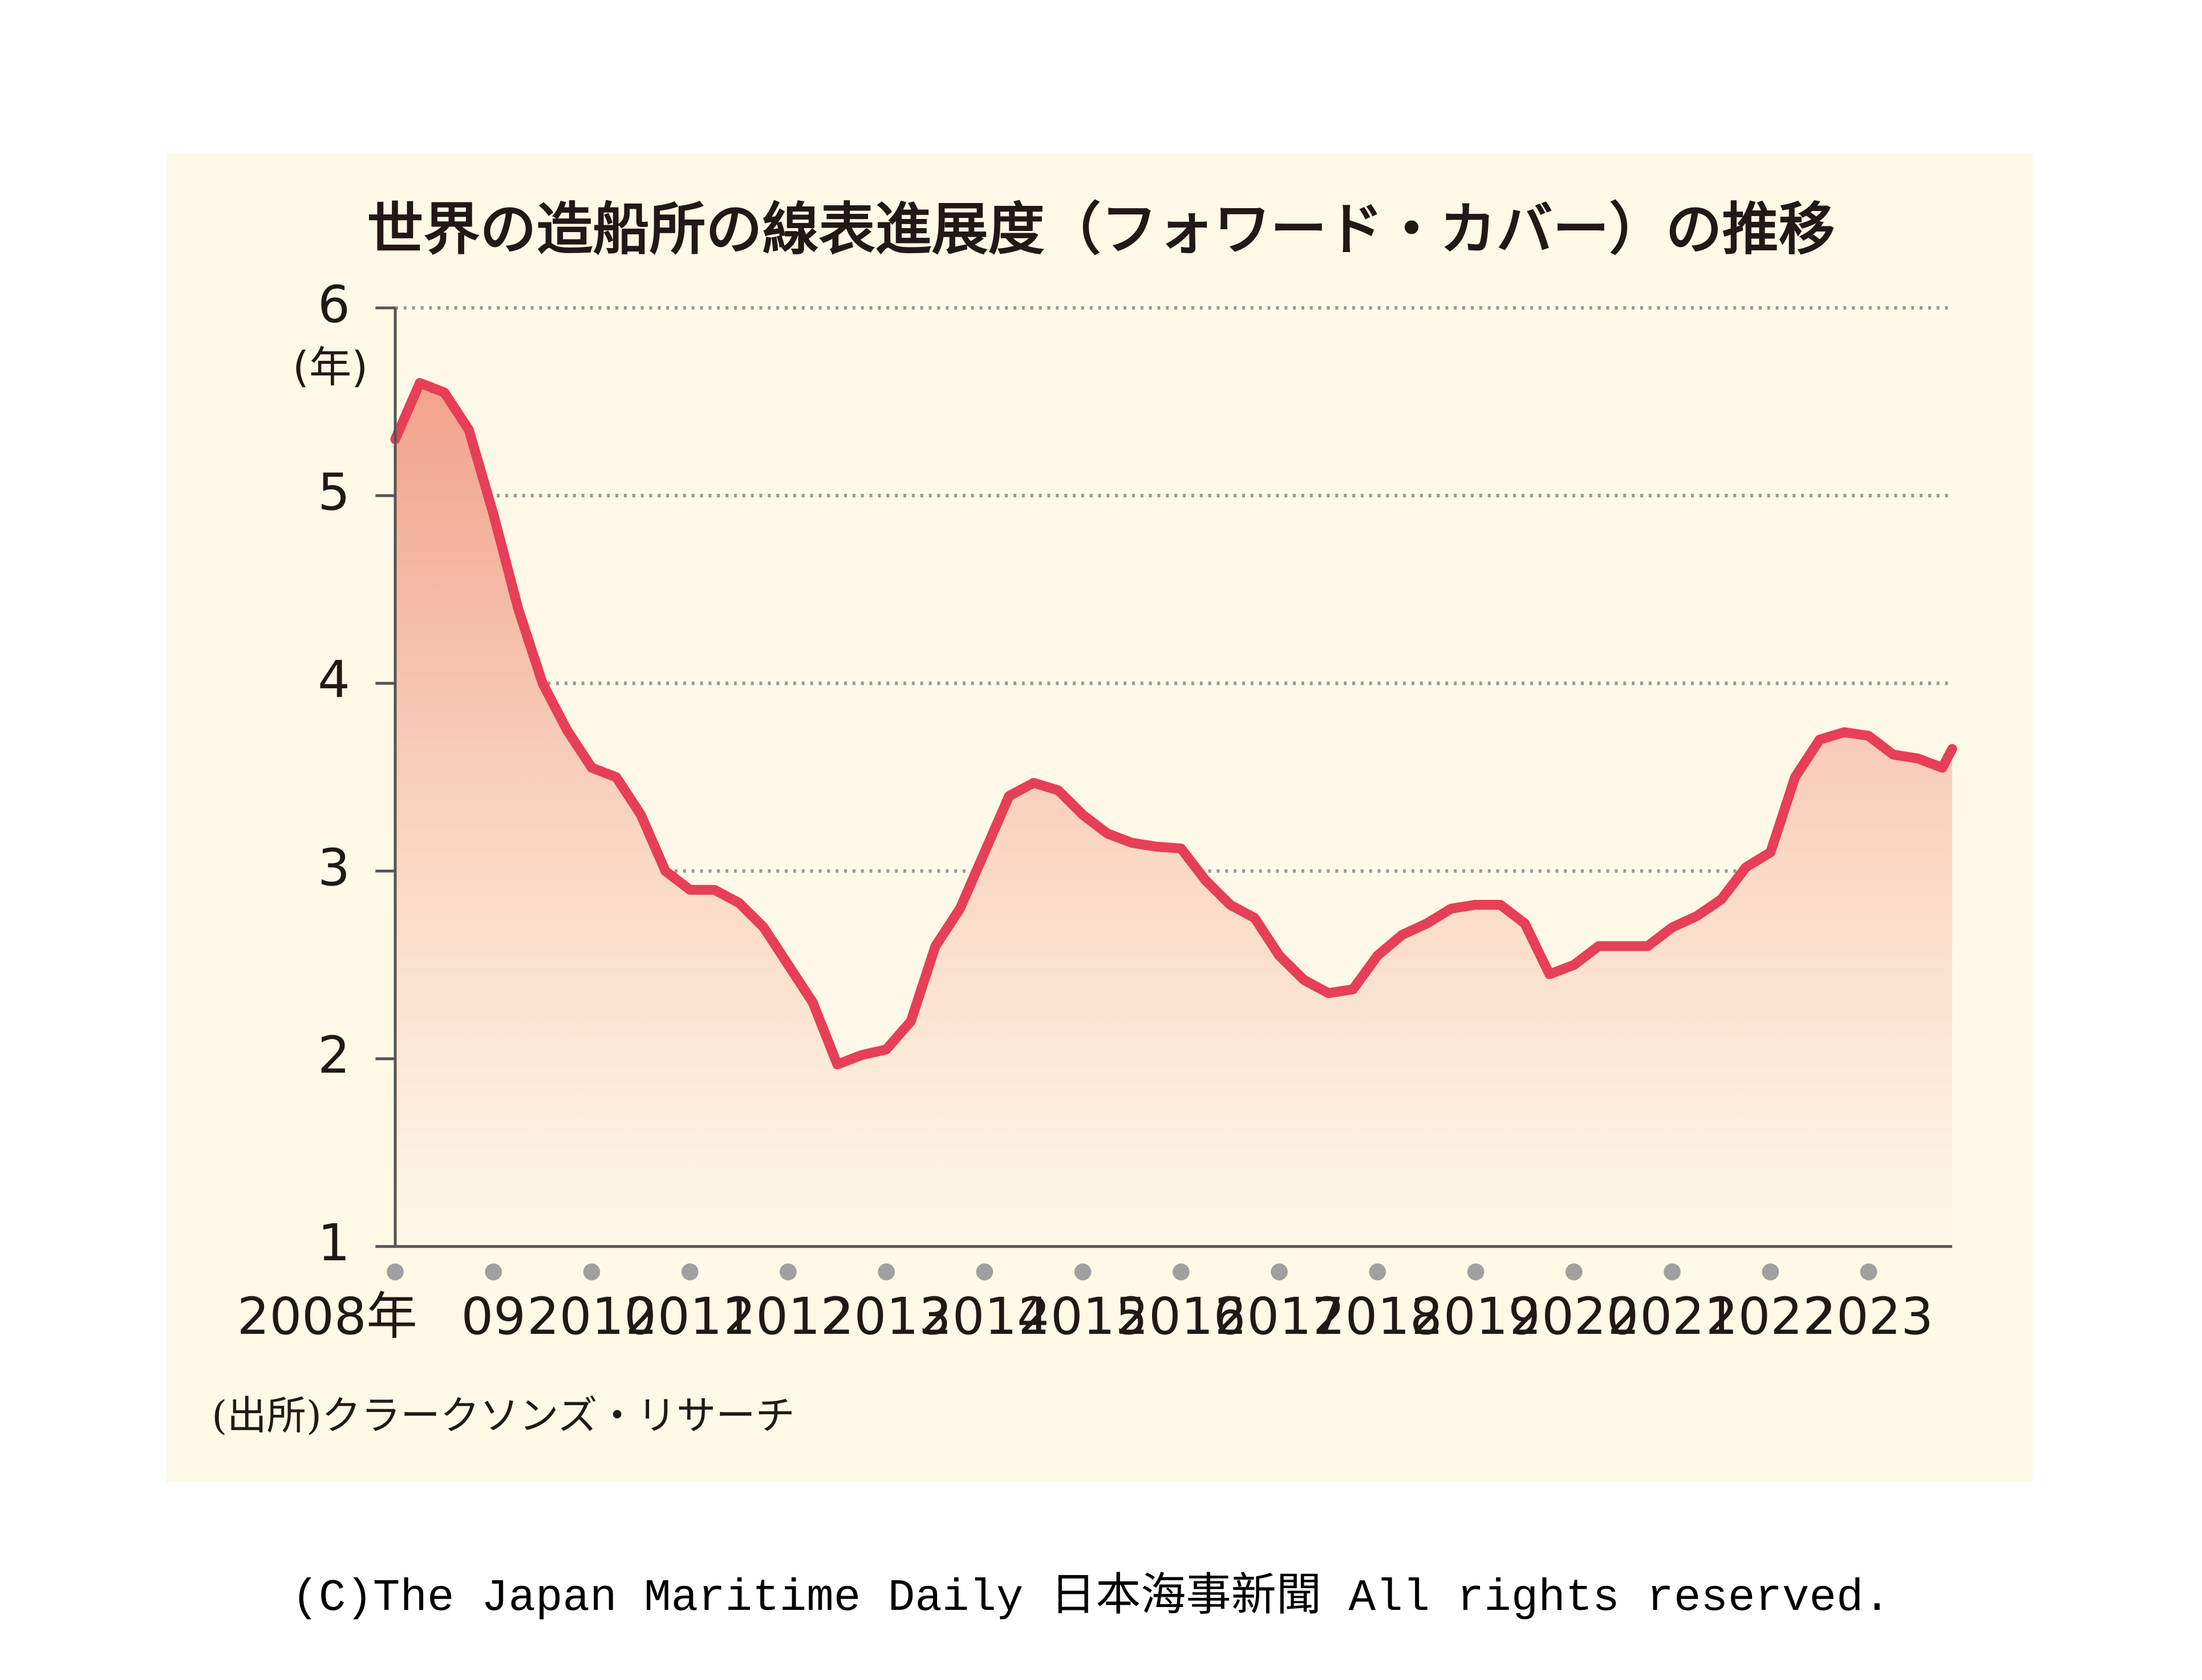  What do you see at coordinates (1476, 1316) in the screenshot?
I see `x-tick-label: 2019` at bounding box center [1476, 1316].